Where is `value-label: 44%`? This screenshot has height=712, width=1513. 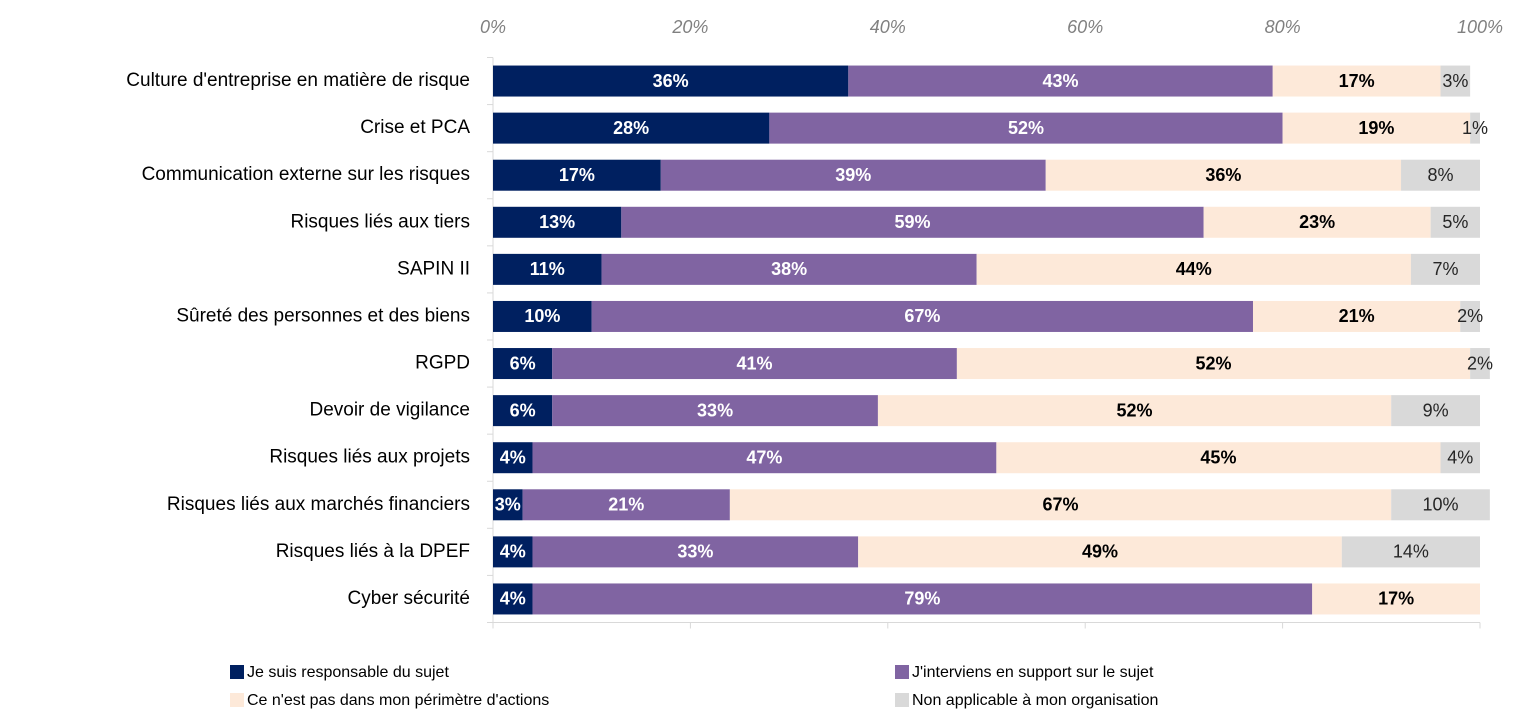
value-label: 44% is located at coordinates (1194, 269).